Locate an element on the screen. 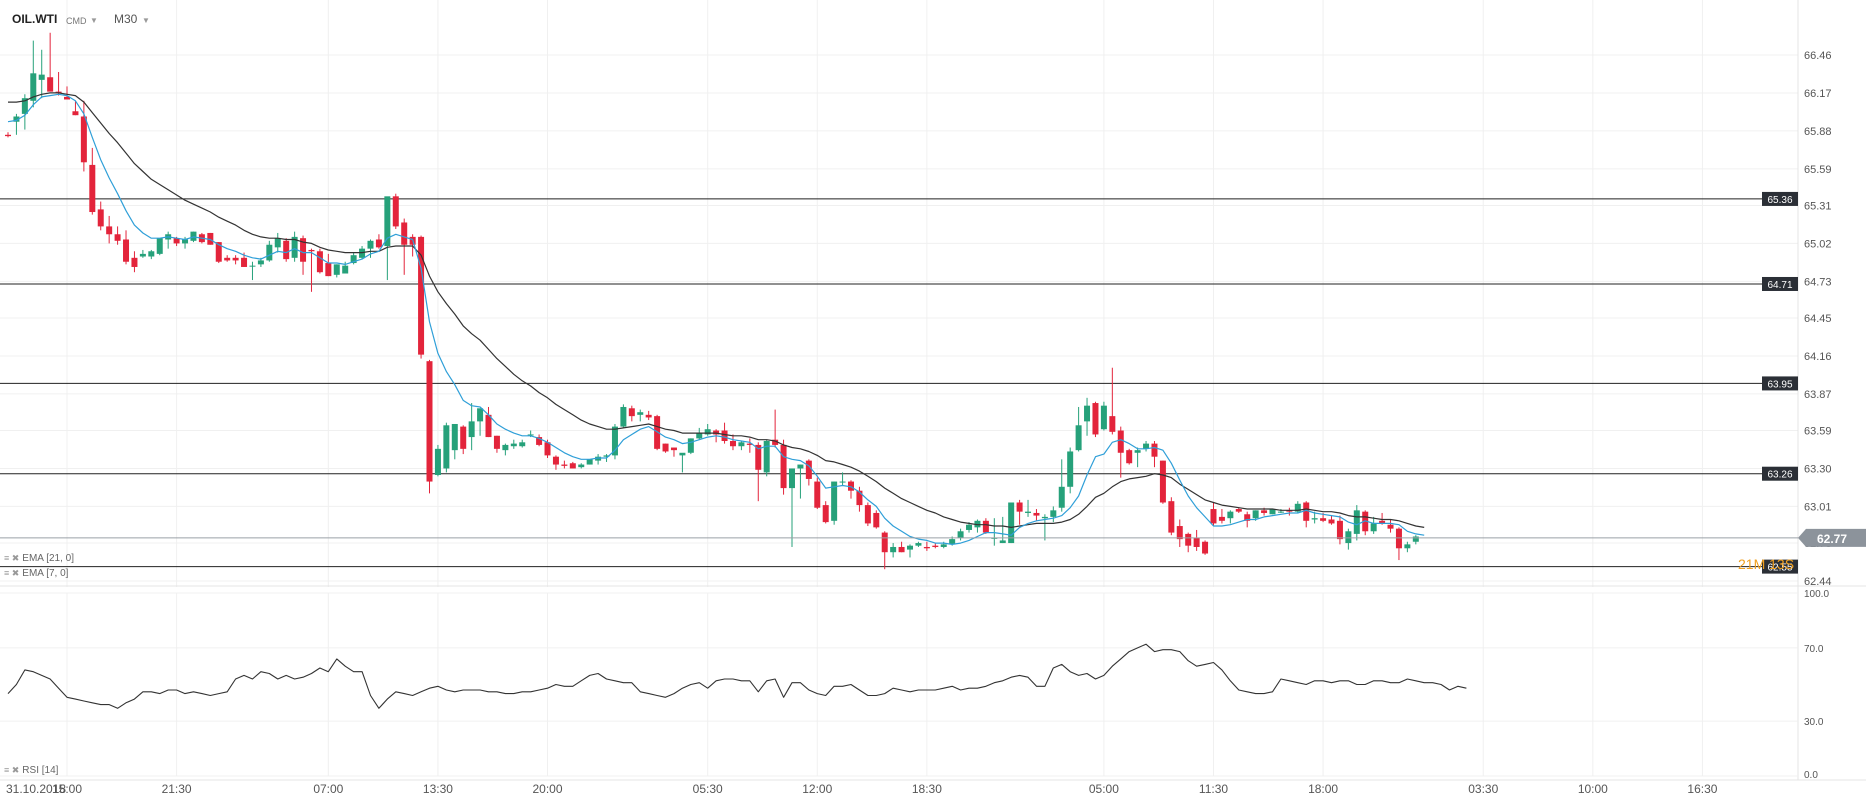  time-tick-label: 21:30 is located at coordinates (177, 789).